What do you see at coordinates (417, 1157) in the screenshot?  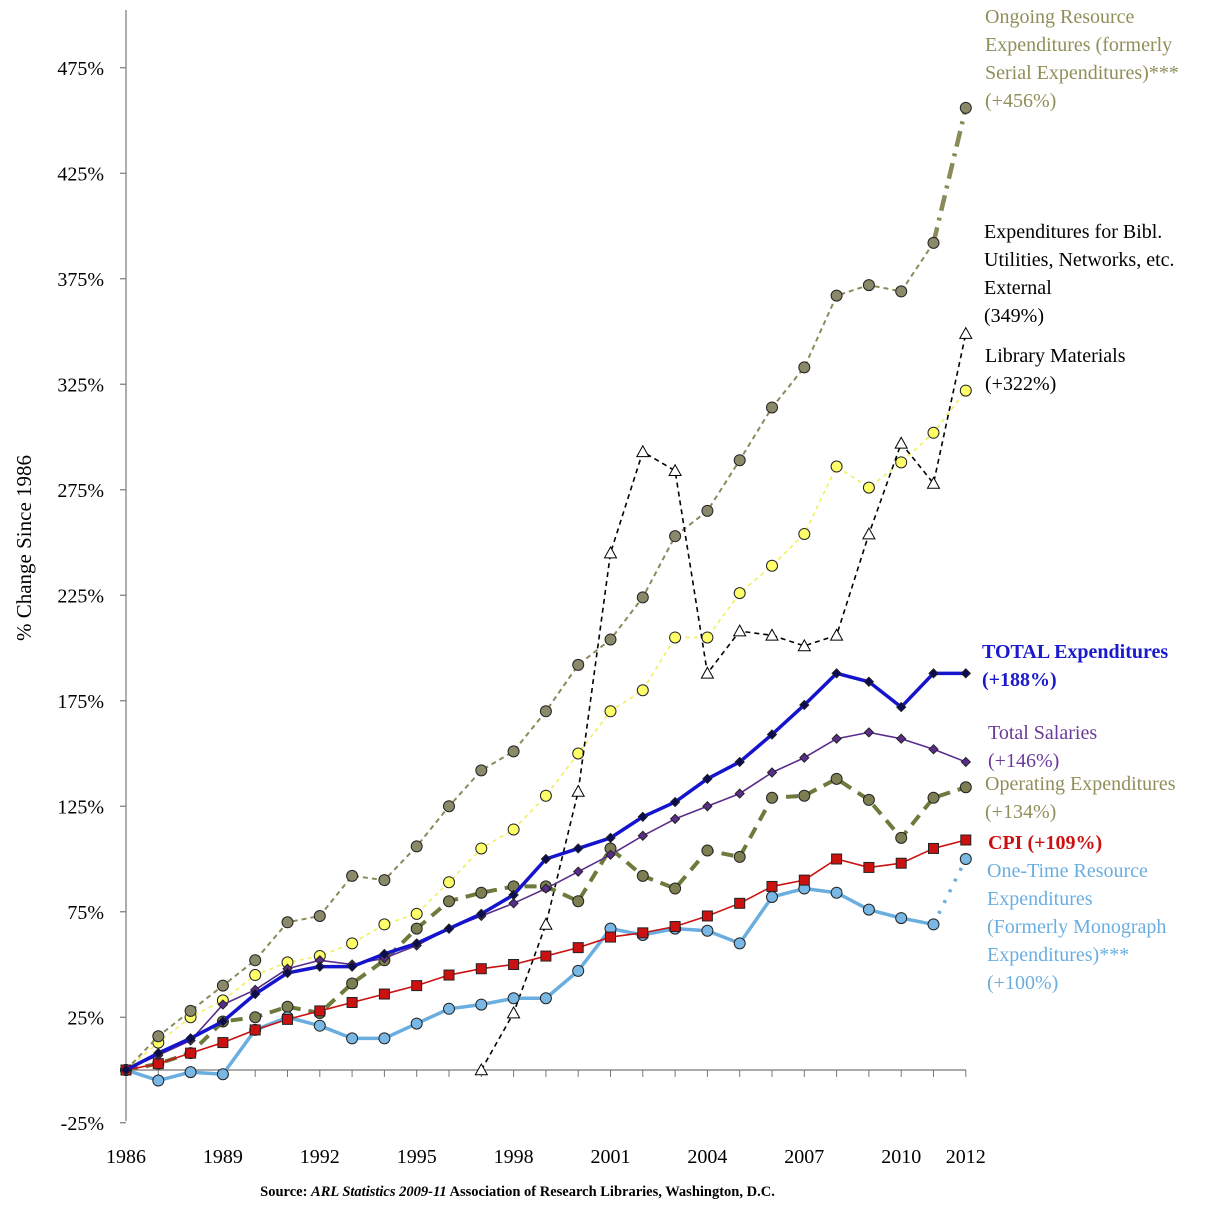 I see `x-tick-label: 1995` at bounding box center [417, 1157].